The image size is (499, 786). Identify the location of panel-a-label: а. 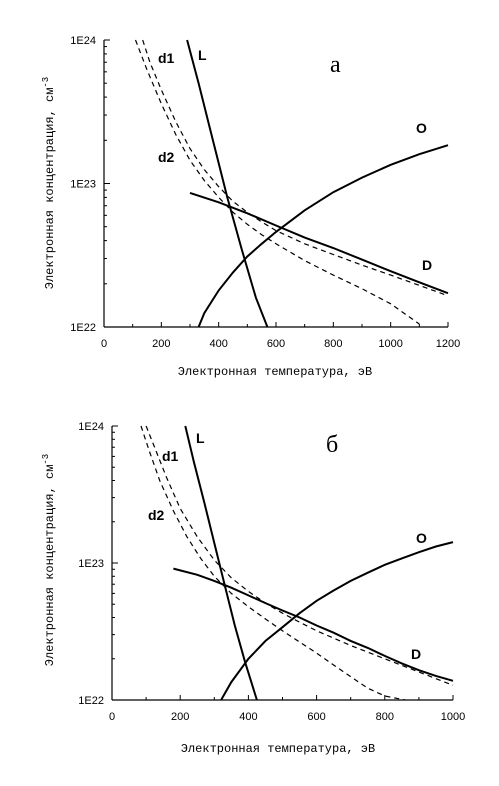
(335, 65).